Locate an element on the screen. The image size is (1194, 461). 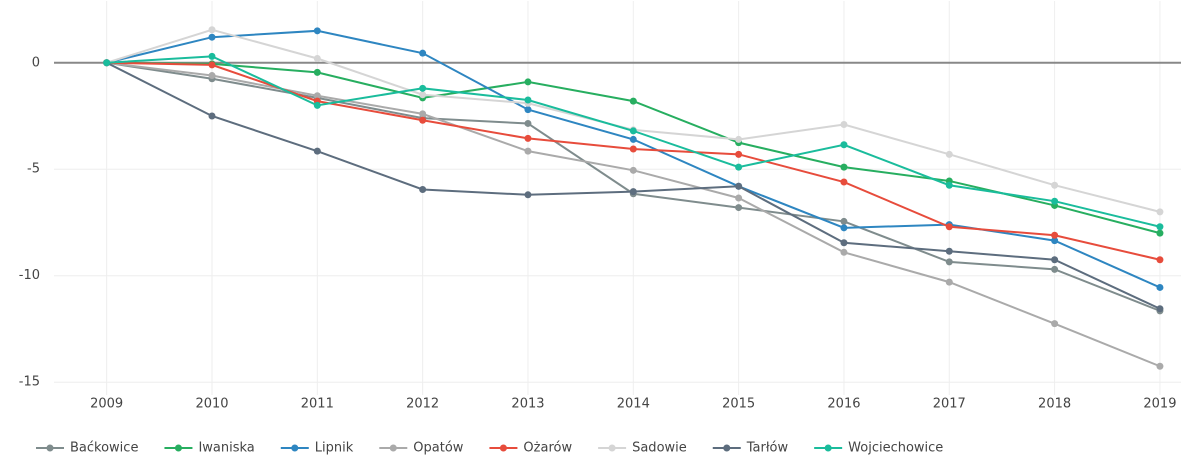
legend-label: Lipnik is located at coordinates (334, 448).